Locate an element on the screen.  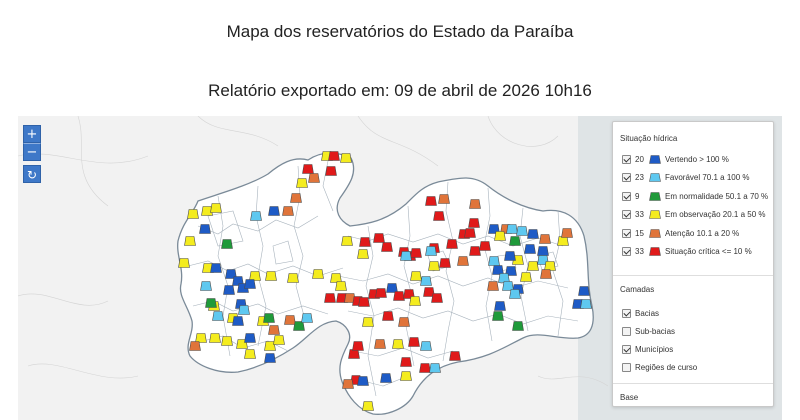
legend-situacao-item: 9 Em normalidade 50.1 a 70 % is located at coordinates (695, 196).